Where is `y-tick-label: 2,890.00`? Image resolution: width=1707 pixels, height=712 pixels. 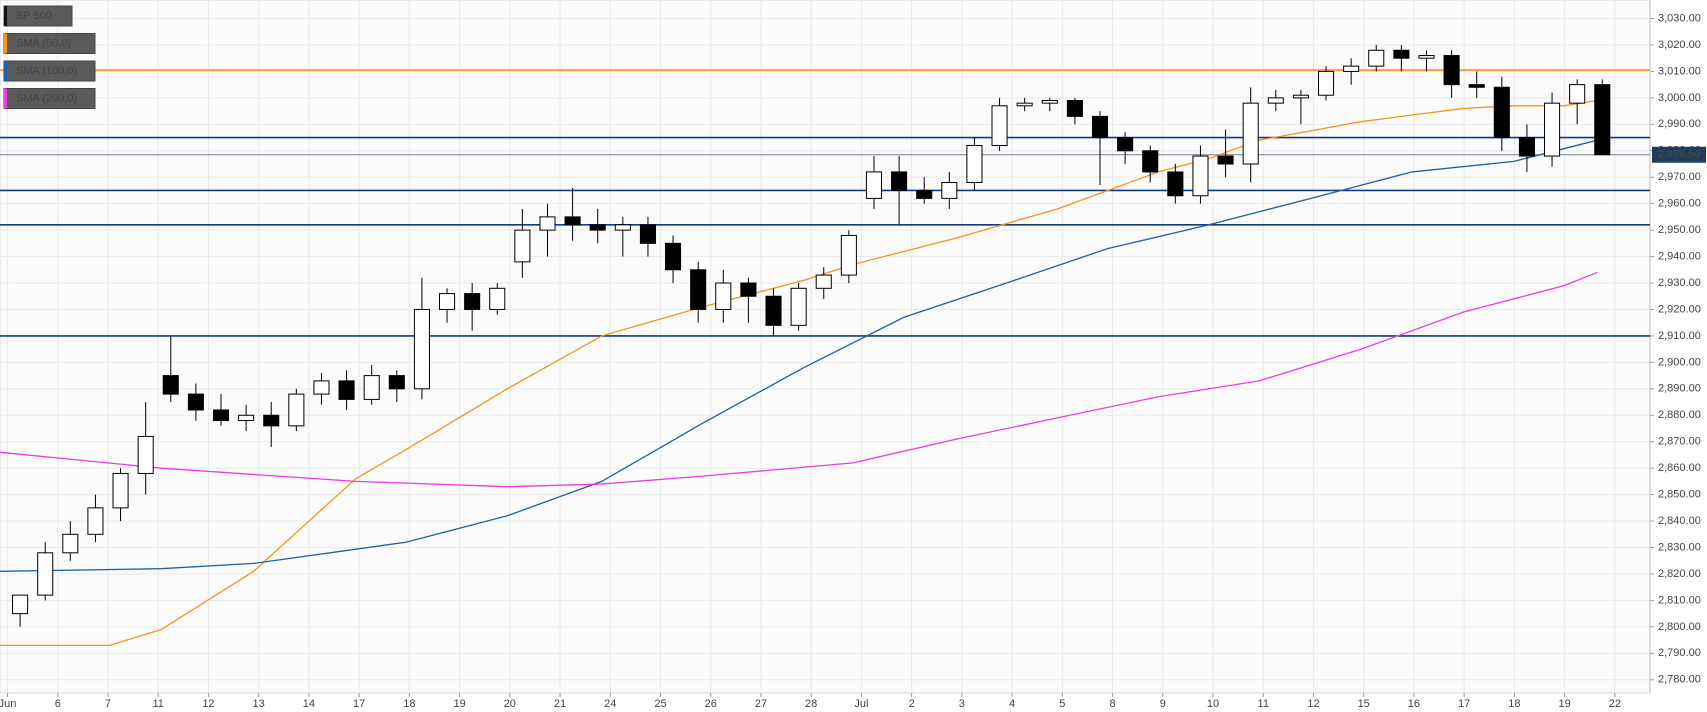 y-tick-label: 2,890.00 is located at coordinates (1679, 389).